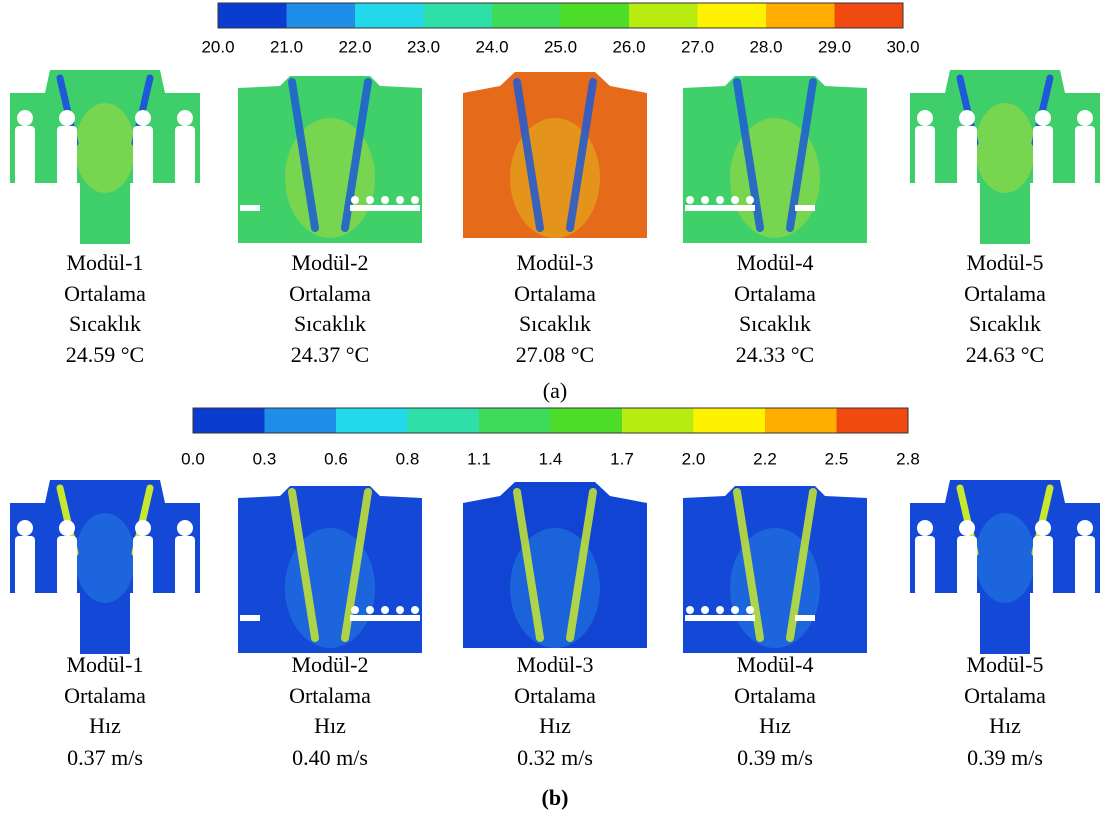 This screenshot has height=820, width=1107. Describe the element at coordinates (765, 46) in the screenshot. I see `colorbar-tick-label: 28.0` at that location.